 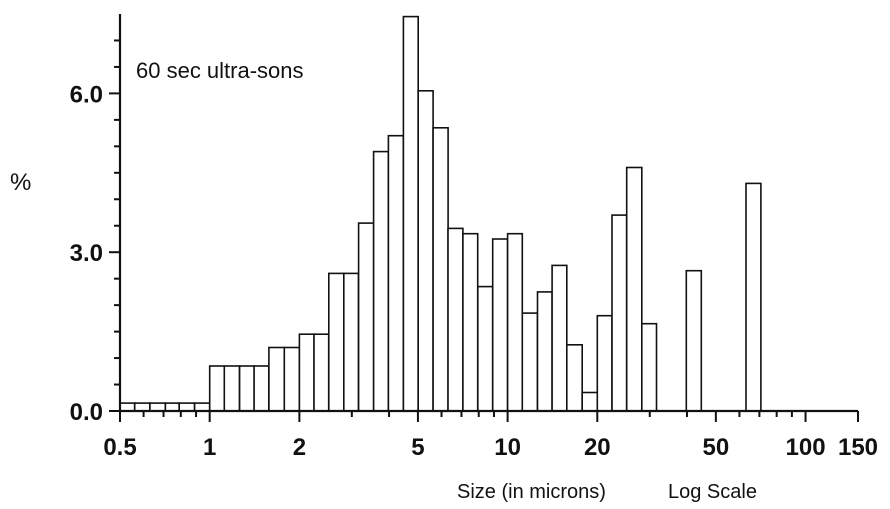 I want to click on y-ticks-group: 0.0 3.0 6.0, so click(x=95, y=232).